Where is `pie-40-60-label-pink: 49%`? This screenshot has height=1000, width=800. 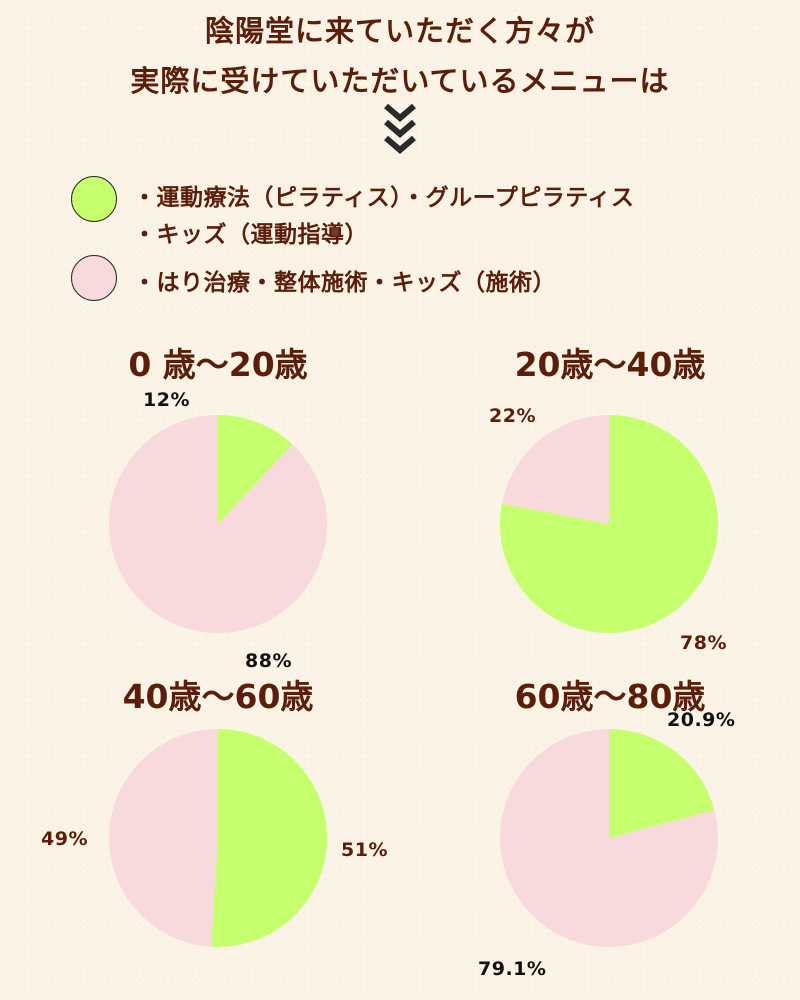 pie-40-60-label-pink: 49% is located at coordinates (64, 839).